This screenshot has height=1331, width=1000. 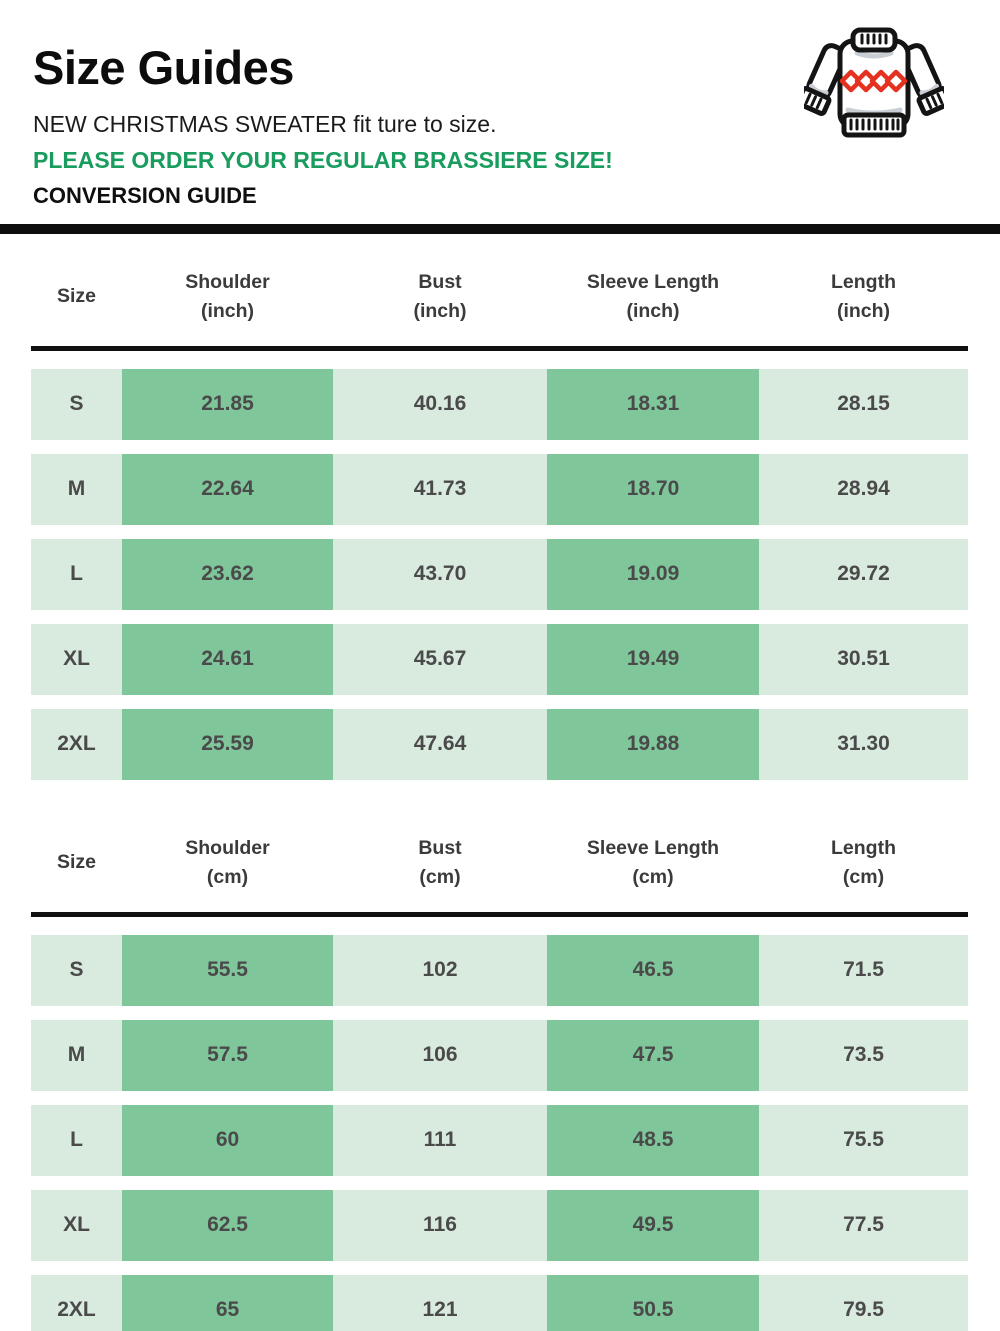 I want to click on section-divider, so click(x=500, y=228).